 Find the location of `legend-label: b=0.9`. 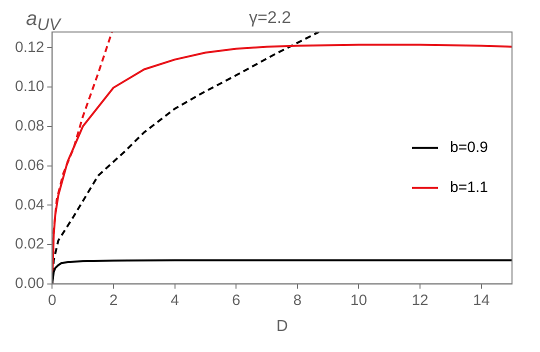

legend-label: b=0.9 is located at coordinates (469, 147).